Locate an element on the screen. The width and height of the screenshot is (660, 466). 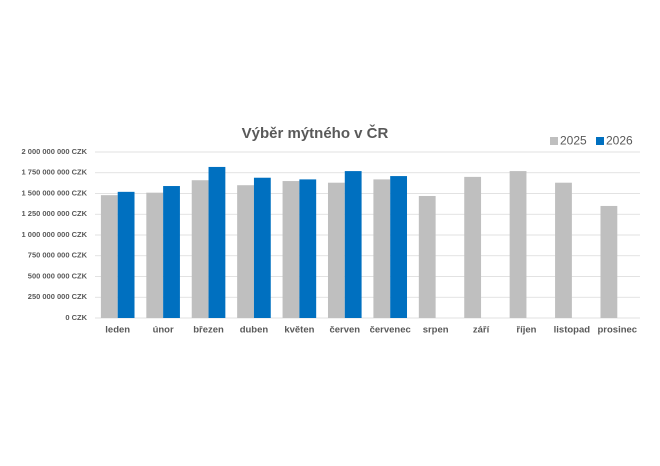
x-tick-label: prosinec is located at coordinates (617, 330).